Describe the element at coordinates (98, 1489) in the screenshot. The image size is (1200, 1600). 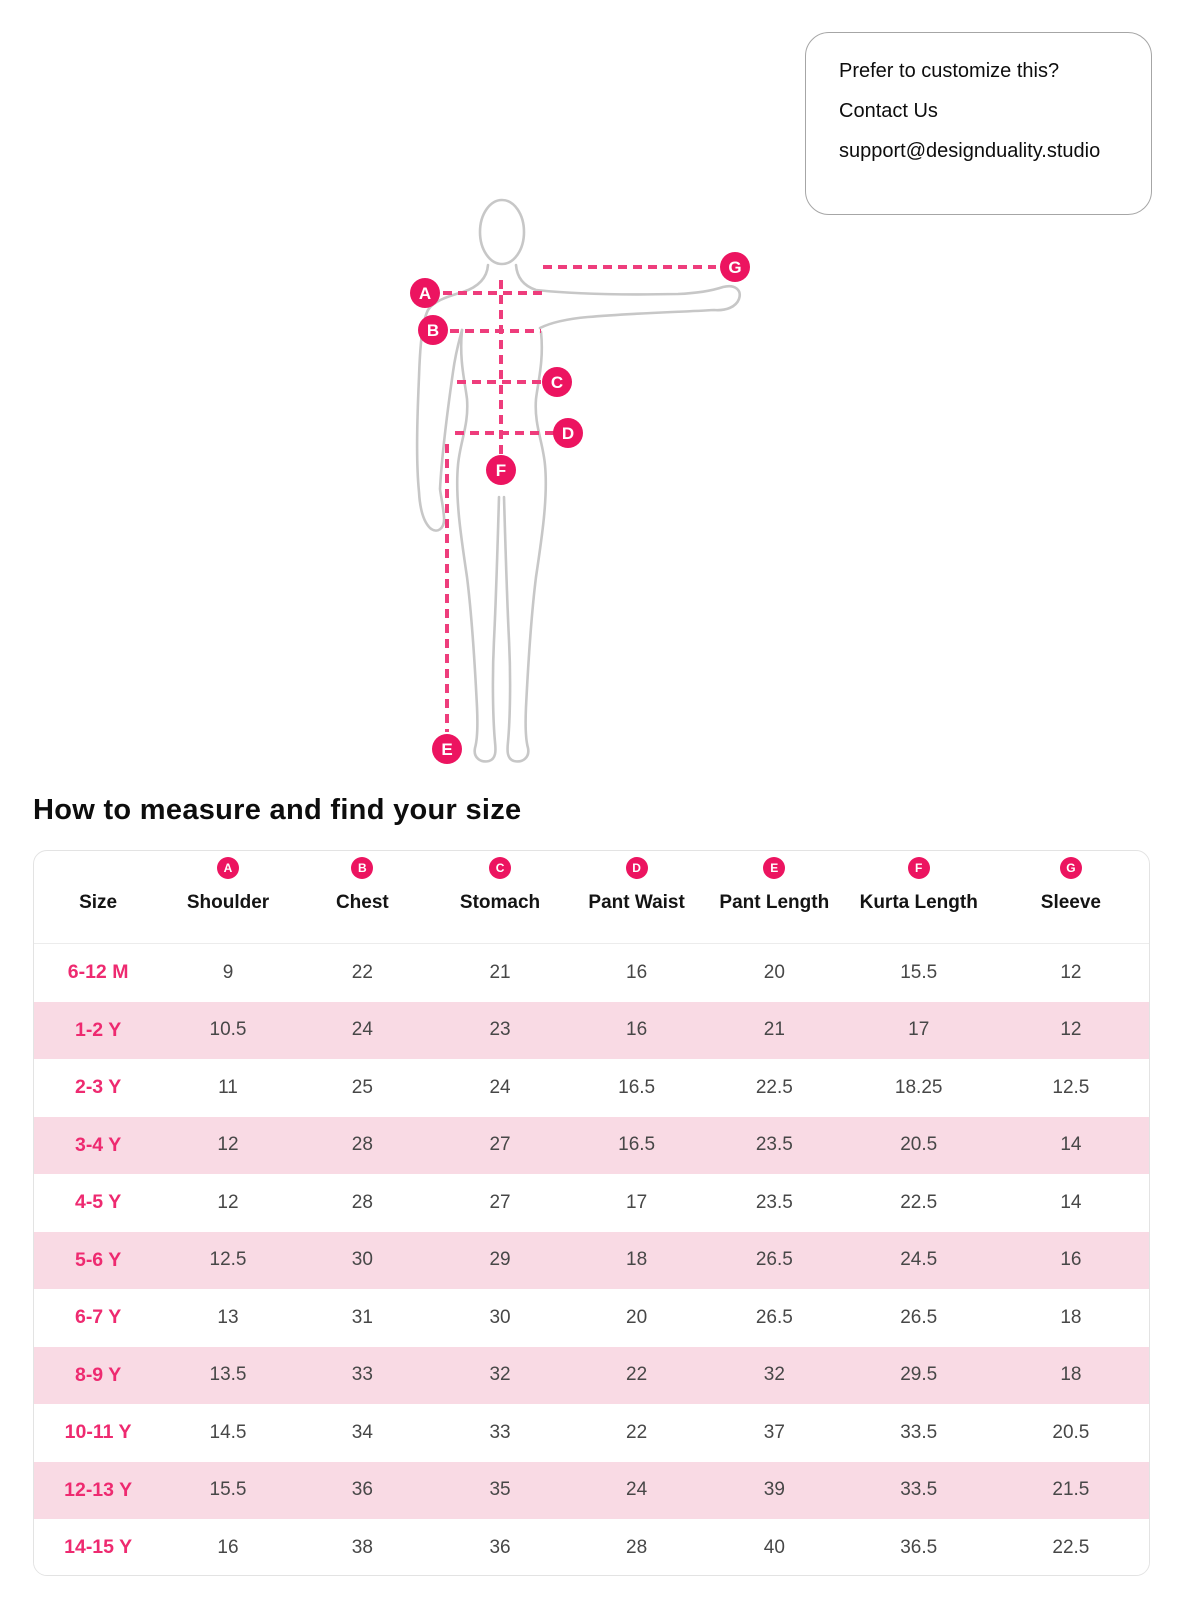
I see `size-label: 12-13 Y` at that location.